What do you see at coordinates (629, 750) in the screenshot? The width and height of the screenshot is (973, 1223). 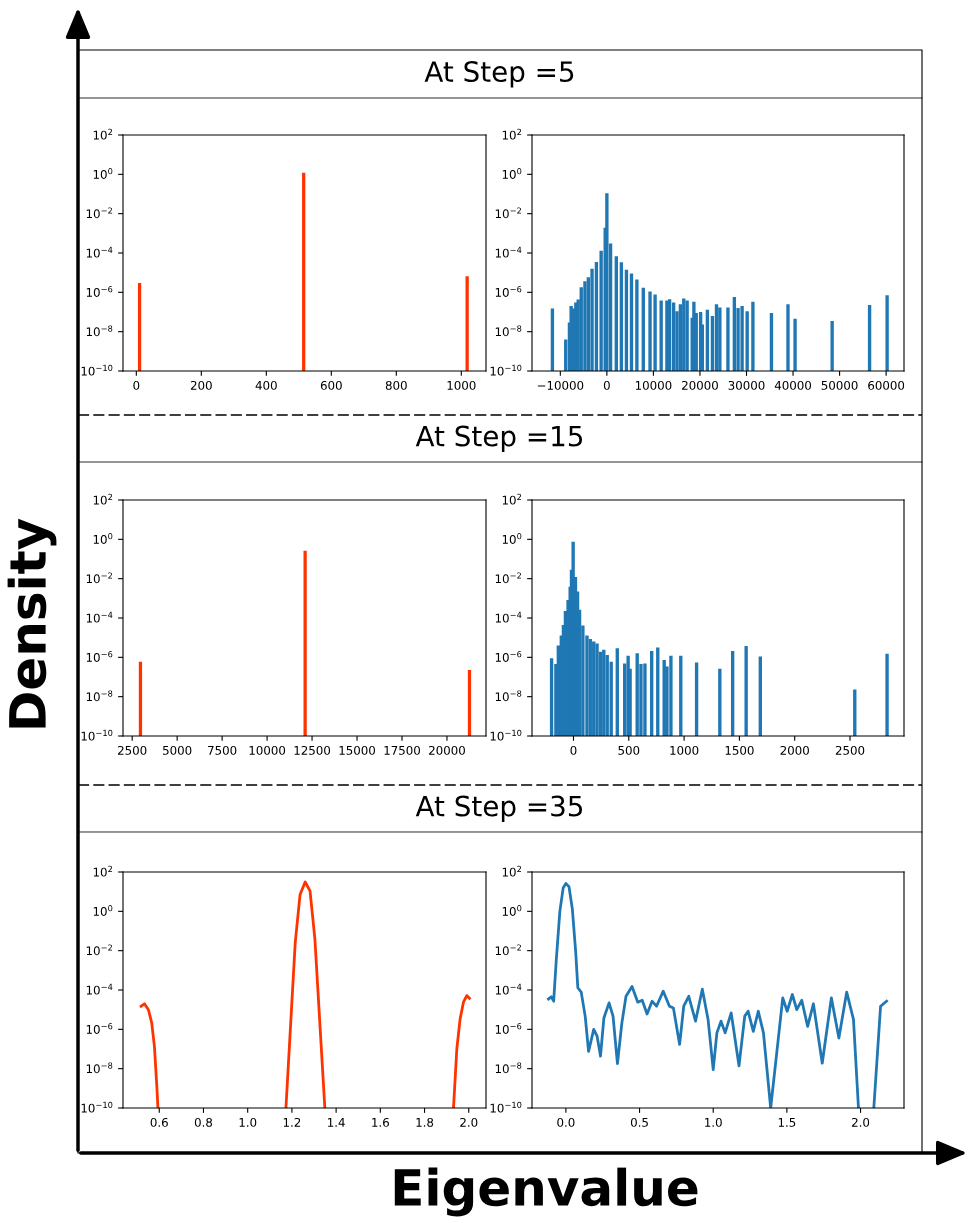 I see `x-tick-label: 500` at bounding box center [629, 750].